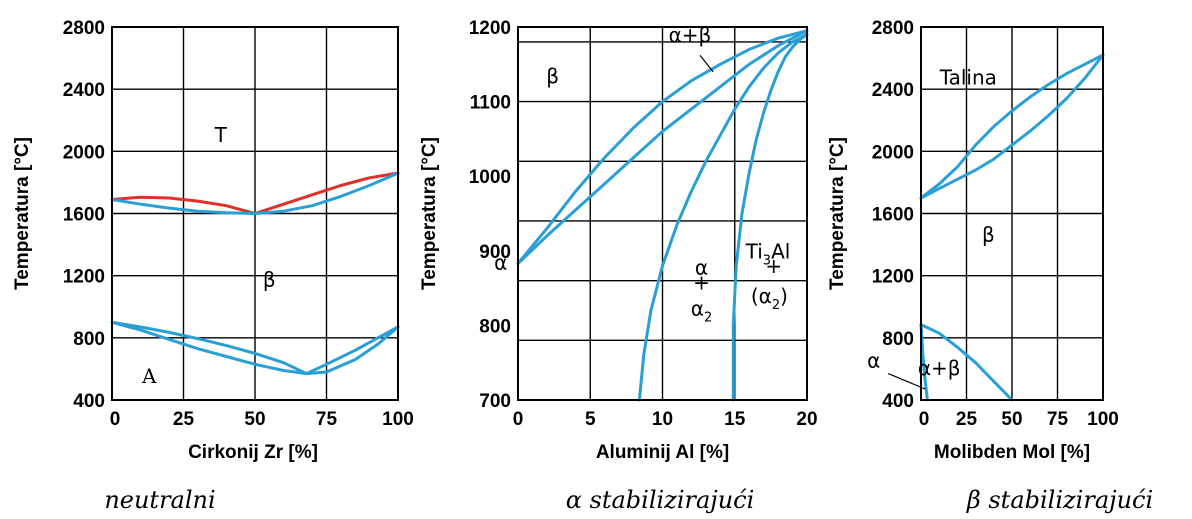 The height and width of the screenshot is (519, 1192). Describe the element at coordinates (490, 103) in the screenshot. I see `y-tick-label: 1100` at that location.